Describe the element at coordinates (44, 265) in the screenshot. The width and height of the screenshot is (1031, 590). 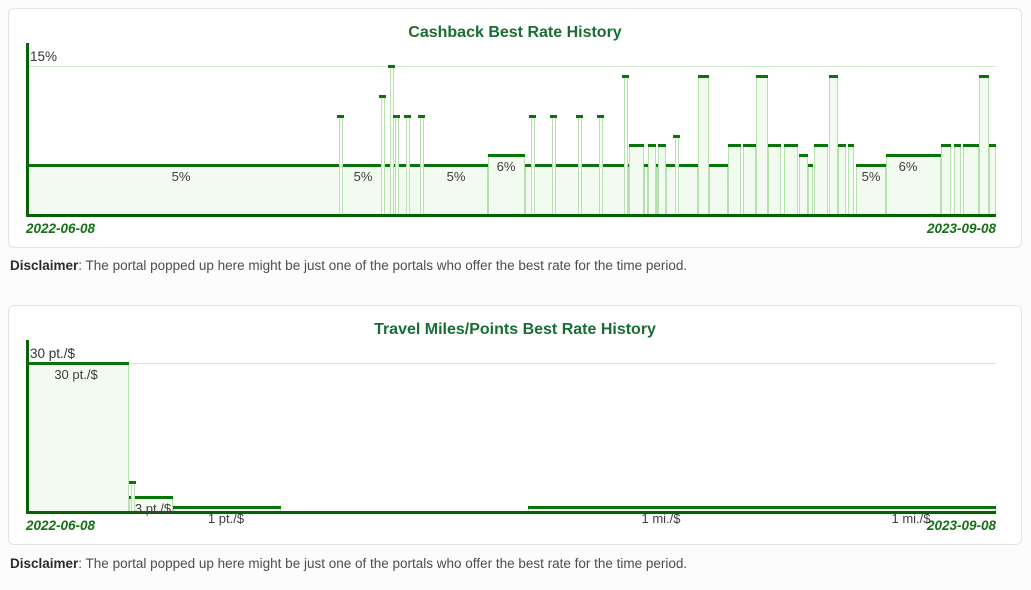
I see `disclaimer-label: Disclaimer` at that location.